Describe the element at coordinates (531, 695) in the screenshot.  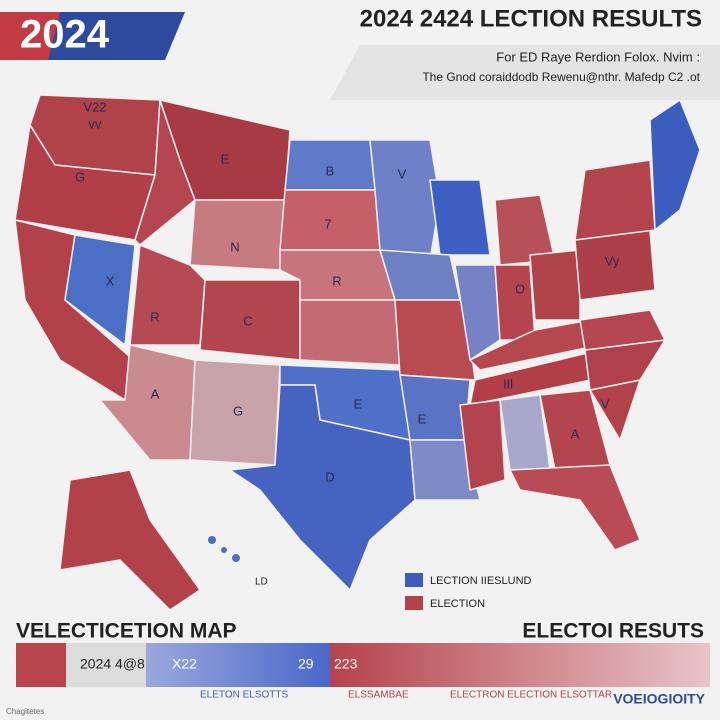
I see `sub-label: ELECTRON ELECTION ELSOTTAR` at that location.